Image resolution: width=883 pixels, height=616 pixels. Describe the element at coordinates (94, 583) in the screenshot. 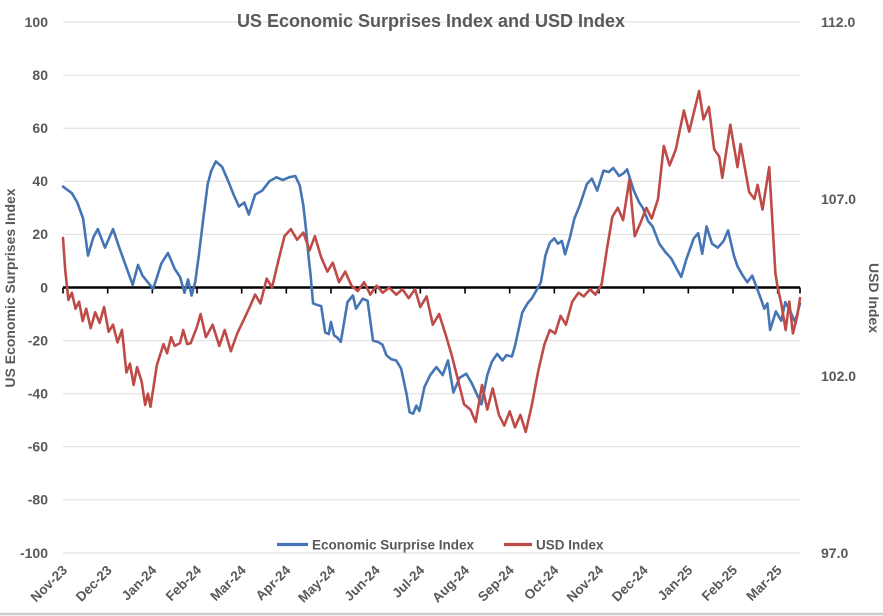

I see `x-axis-tick-label: Dec-23` at that location.